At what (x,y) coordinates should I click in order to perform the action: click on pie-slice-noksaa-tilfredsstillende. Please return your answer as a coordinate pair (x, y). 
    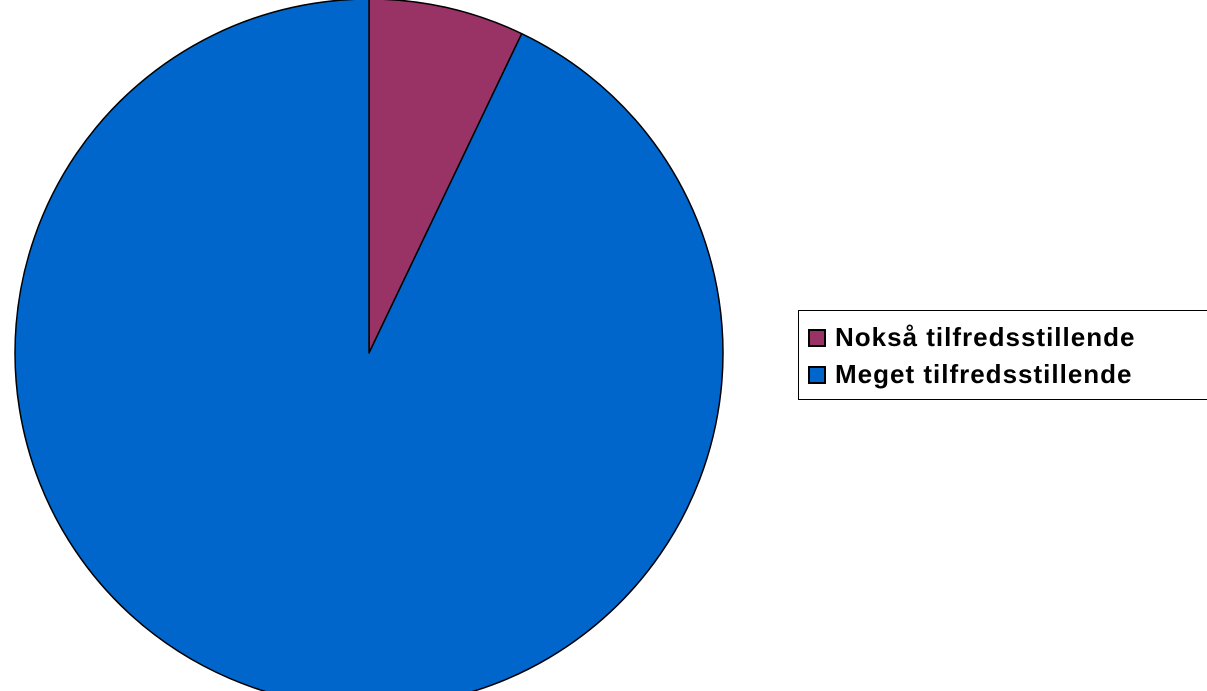
    Looking at the image, I should click on (445, 177).